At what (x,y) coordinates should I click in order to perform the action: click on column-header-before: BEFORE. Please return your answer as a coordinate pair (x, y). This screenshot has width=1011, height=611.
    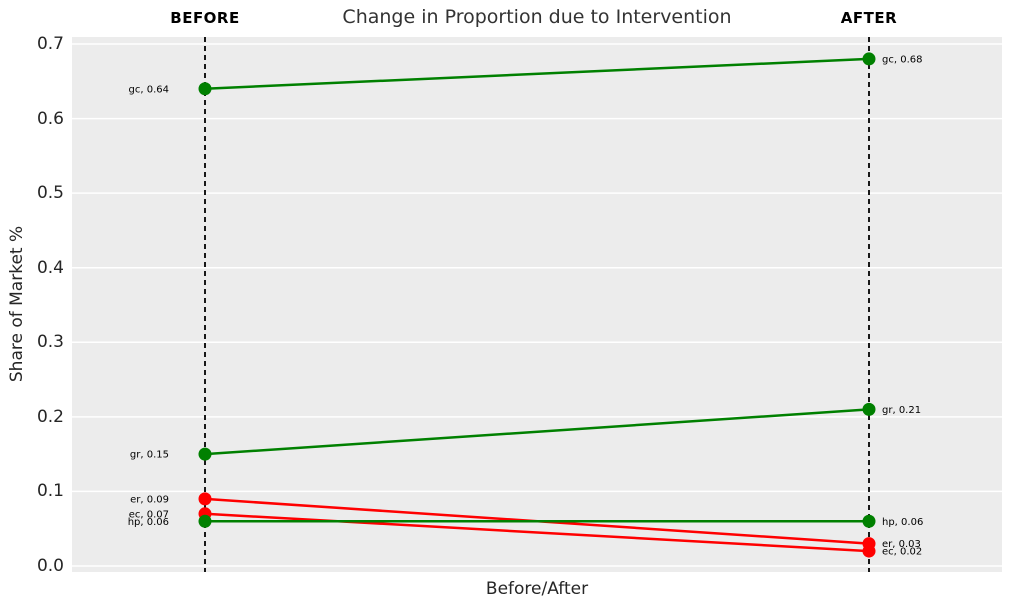
    Looking at the image, I should click on (205, 18).